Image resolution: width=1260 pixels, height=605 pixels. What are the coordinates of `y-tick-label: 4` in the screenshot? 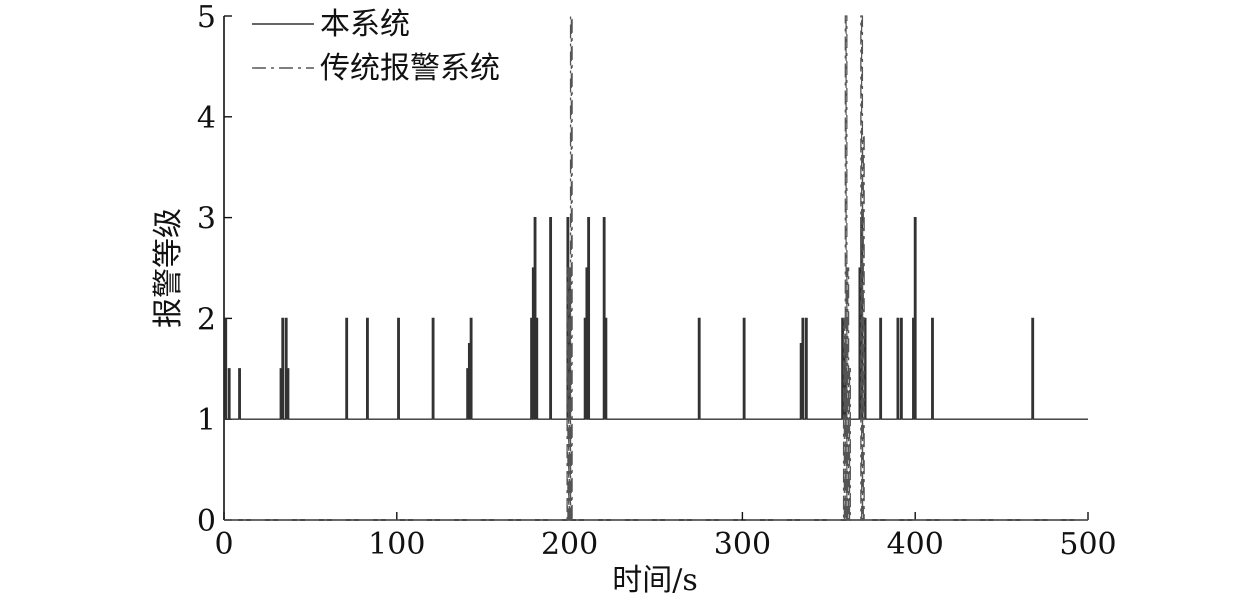 It's located at (206, 118).